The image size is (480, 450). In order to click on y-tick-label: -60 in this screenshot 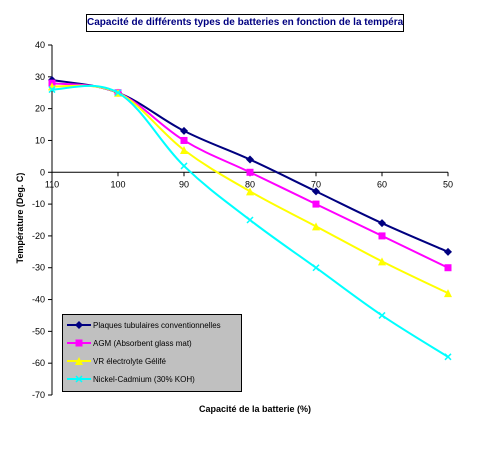, I will do `click(38, 363)`.